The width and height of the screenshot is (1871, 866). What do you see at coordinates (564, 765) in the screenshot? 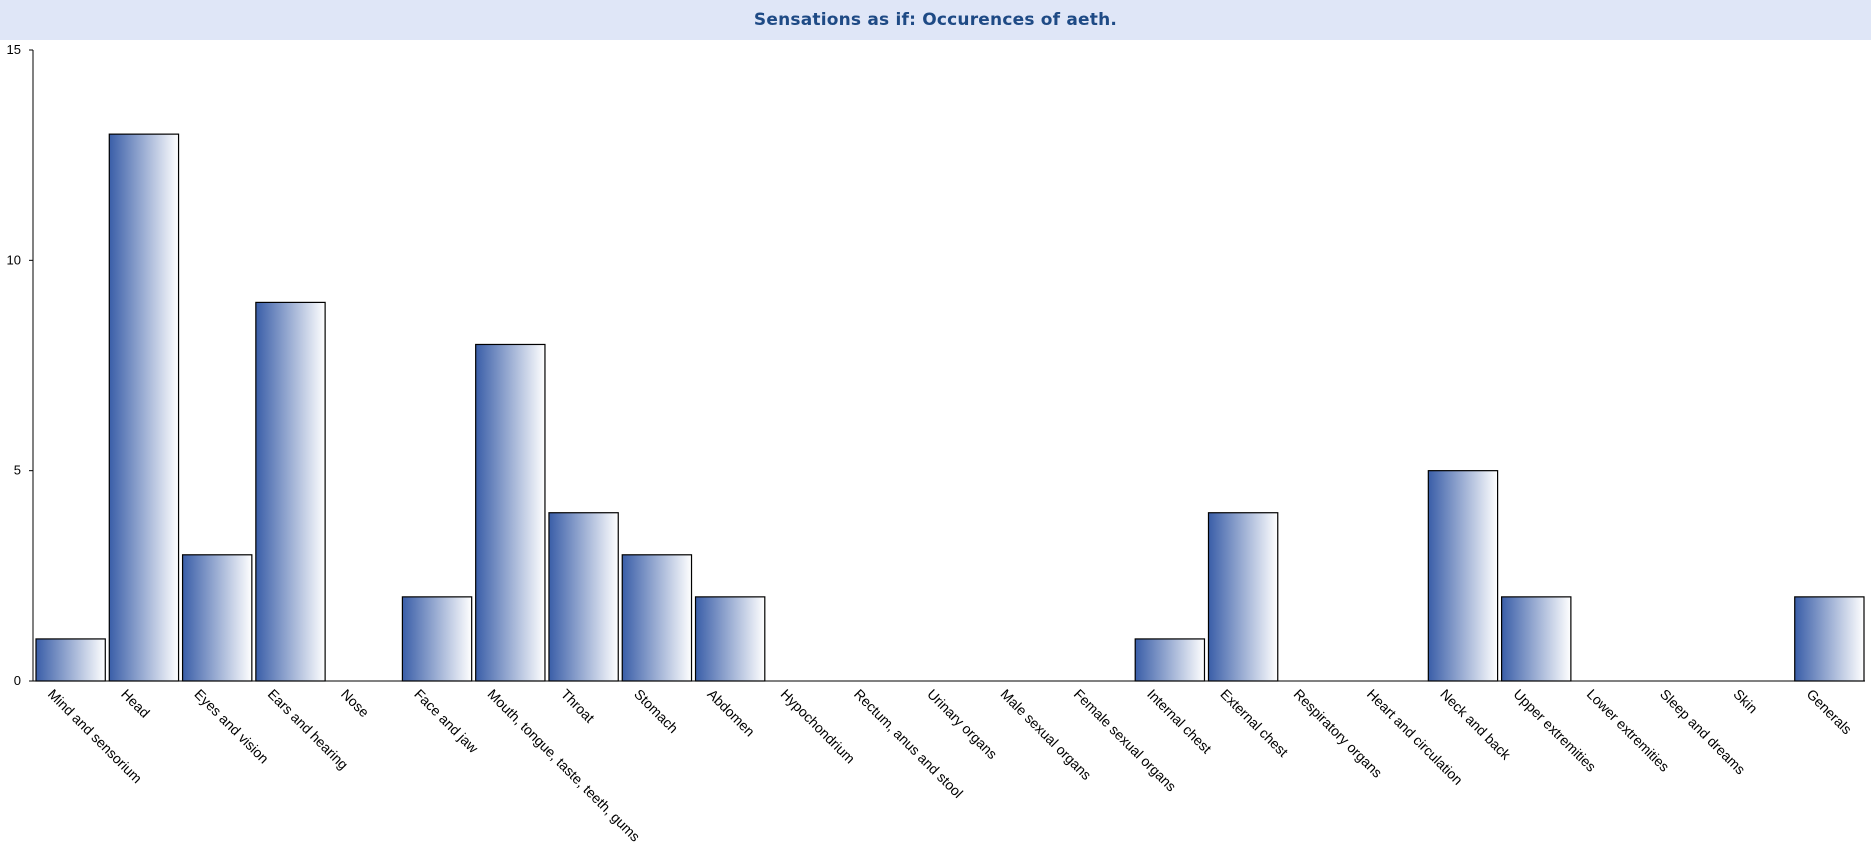
I see `x-tick-label: Mouth, tongue, taste, teeth, gums` at bounding box center [564, 765].